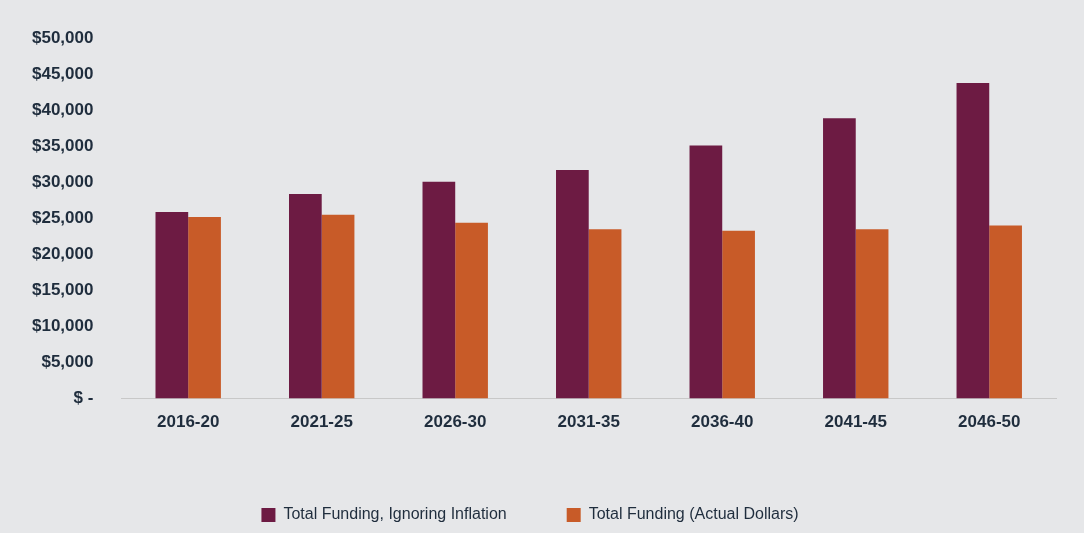 This screenshot has width=1084, height=533. I want to click on y-tick-label: $35,000, so click(63, 146).